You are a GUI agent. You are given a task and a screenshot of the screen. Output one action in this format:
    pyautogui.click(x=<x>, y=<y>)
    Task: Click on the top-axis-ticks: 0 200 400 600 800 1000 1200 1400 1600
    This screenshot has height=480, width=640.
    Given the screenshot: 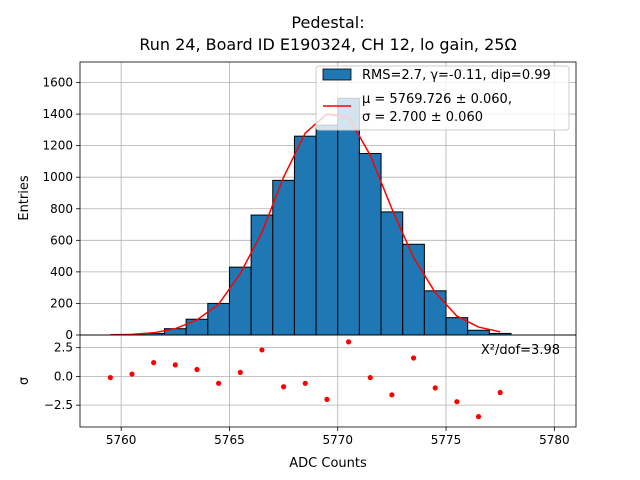 What is the action you would take?
    pyautogui.click(x=61, y=209)
    